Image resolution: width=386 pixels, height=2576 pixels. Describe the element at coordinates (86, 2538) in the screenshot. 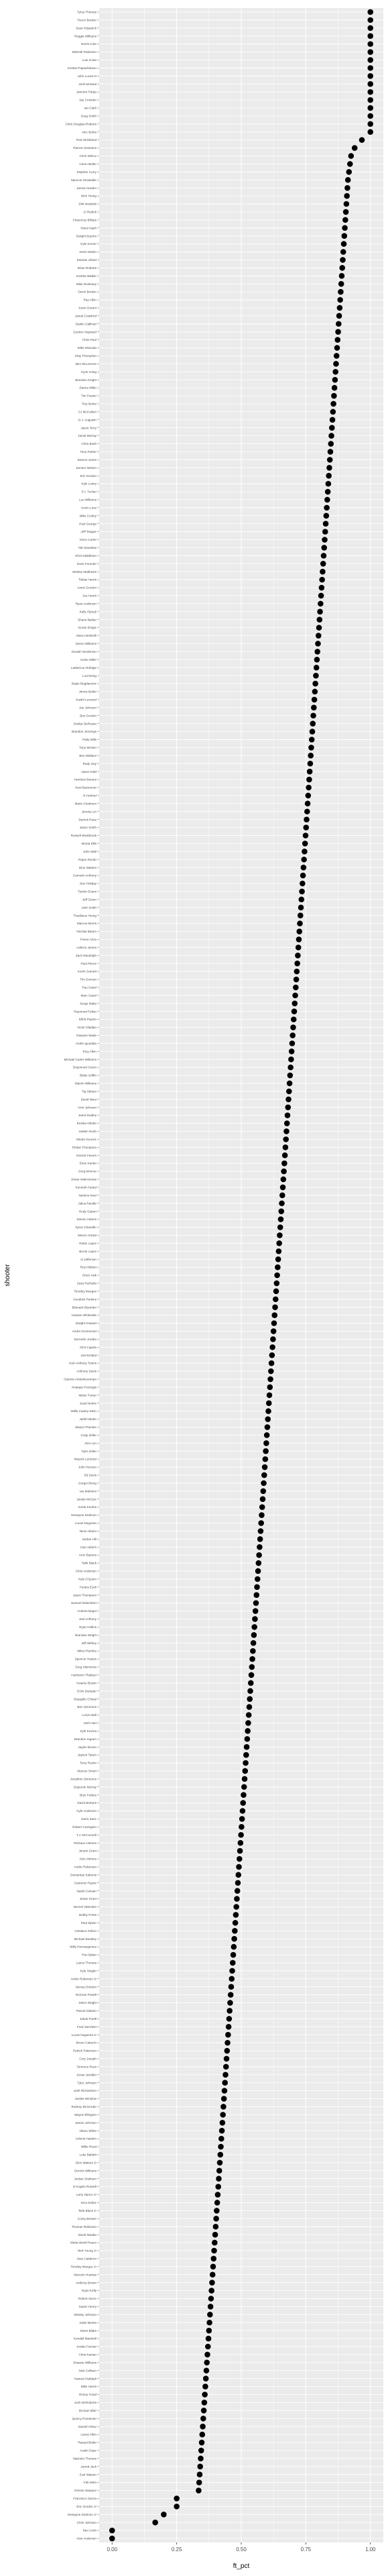

I see `y-tick-label: Alan Anderson` at that location.